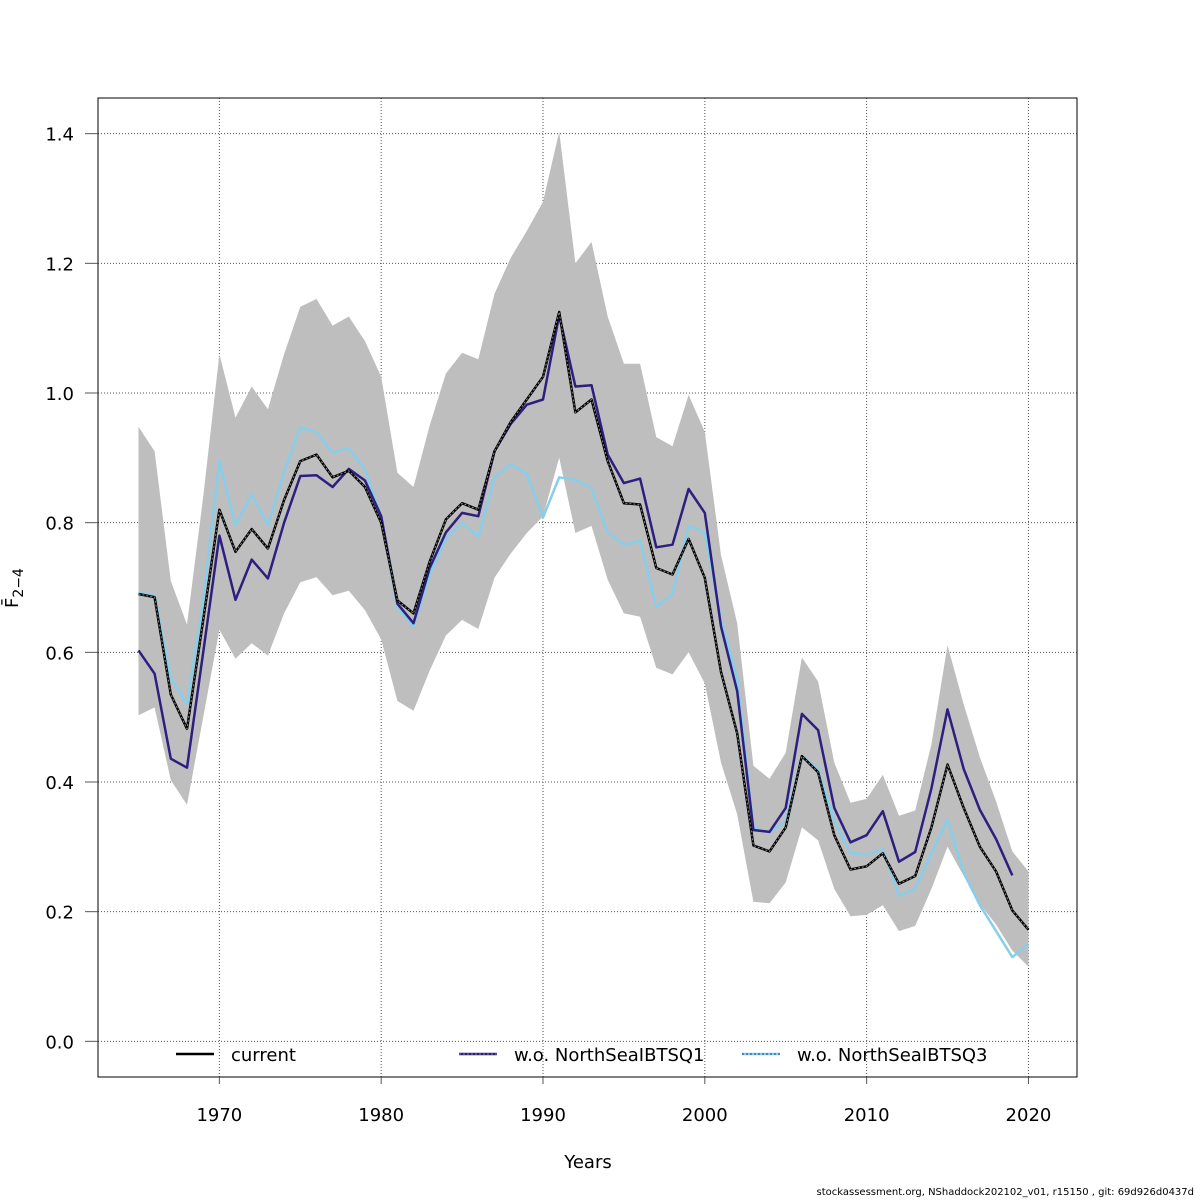 The height and width of the screenshot is (1200, 1200). I want to click on svg-text: F̄2−4, so click(14, 588).